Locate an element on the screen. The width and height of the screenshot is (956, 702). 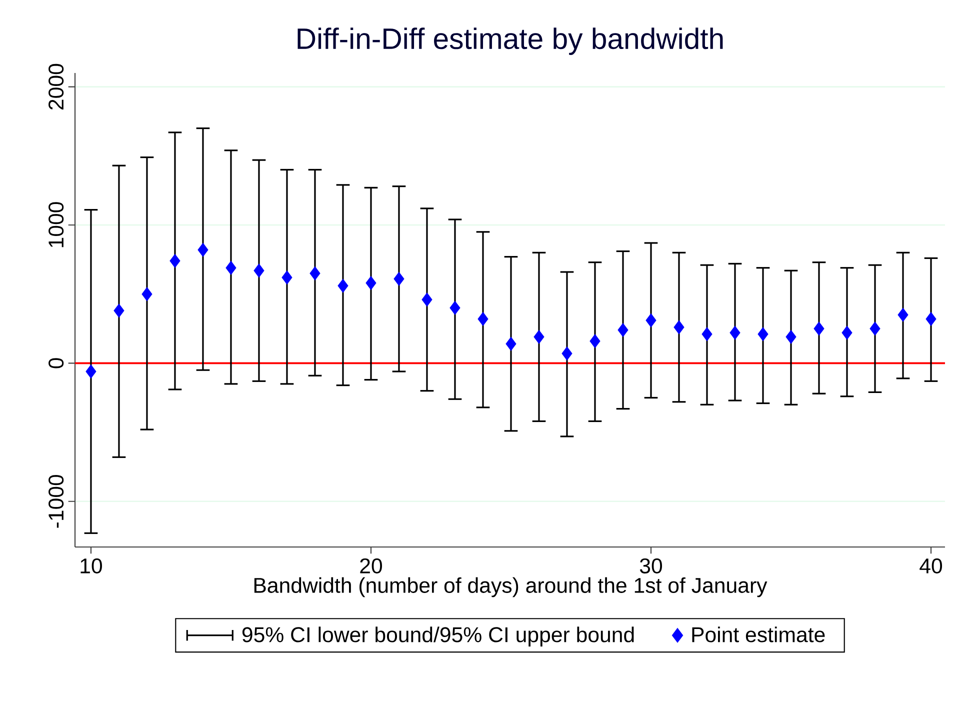
x-tick-label: 30 is located at coordinates (651, 566).